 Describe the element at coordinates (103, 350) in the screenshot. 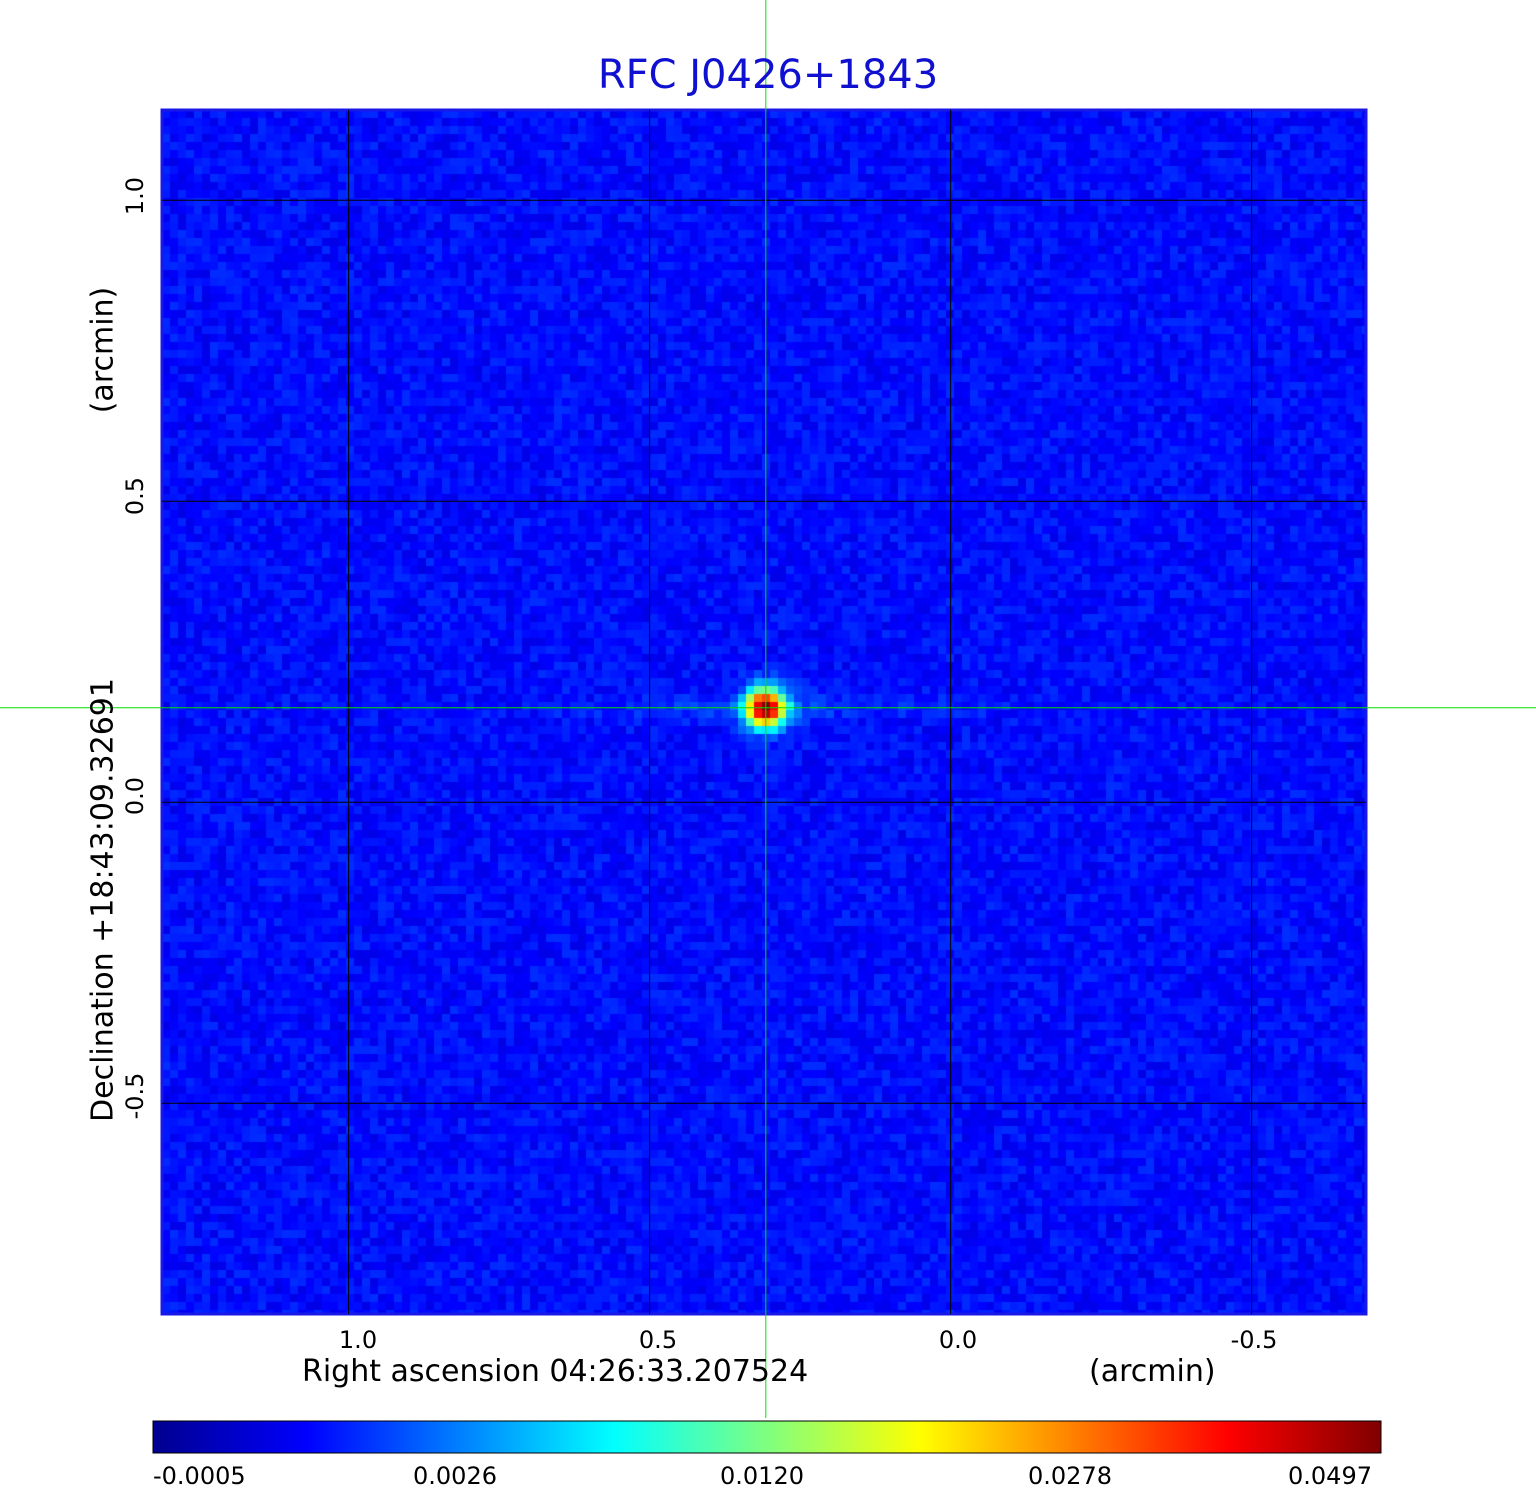

I see `y-axis-unit: (arcmin)` at that location.